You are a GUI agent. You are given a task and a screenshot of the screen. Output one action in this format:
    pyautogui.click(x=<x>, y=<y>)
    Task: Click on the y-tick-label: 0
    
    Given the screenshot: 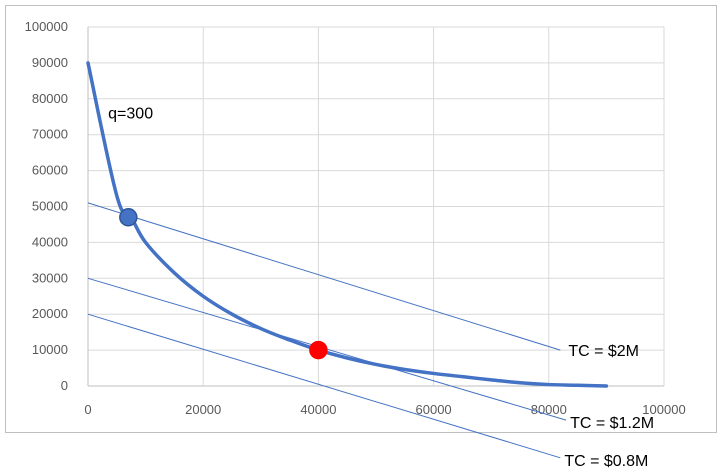 What is the action you would take?
    pyautogui.click(x=64, y=385)
    